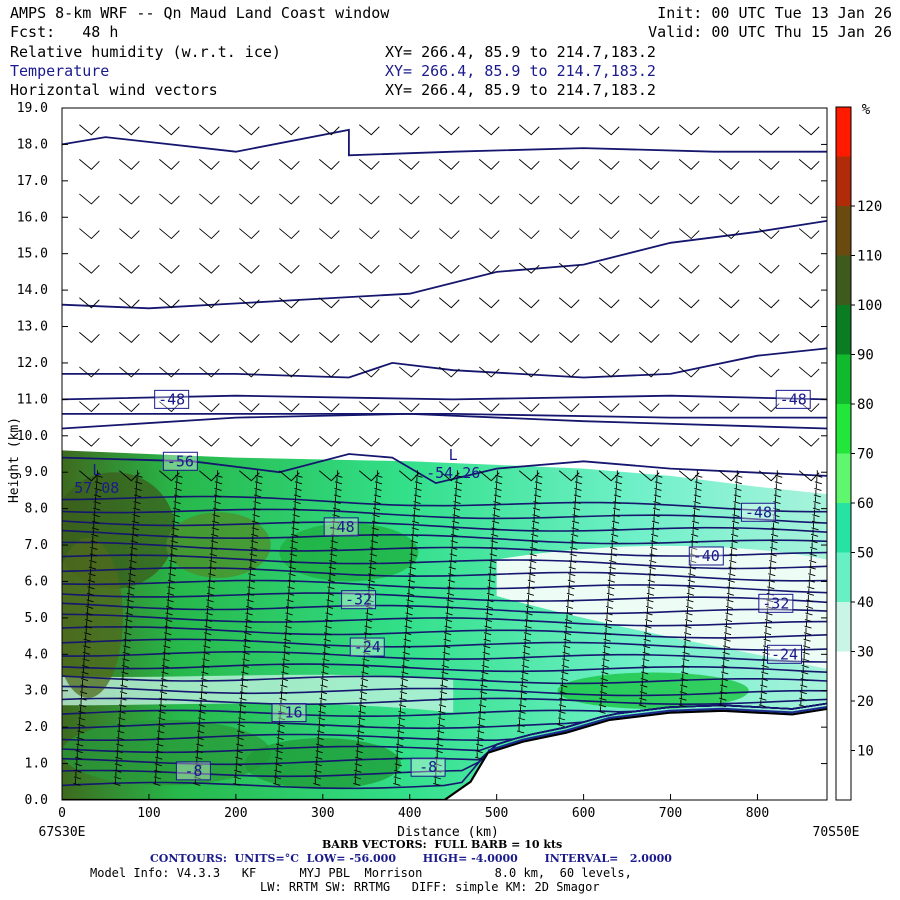 This screenshot has height=900, width=900. I want to click on y-tick-label: 19.0, so click(32, 108).